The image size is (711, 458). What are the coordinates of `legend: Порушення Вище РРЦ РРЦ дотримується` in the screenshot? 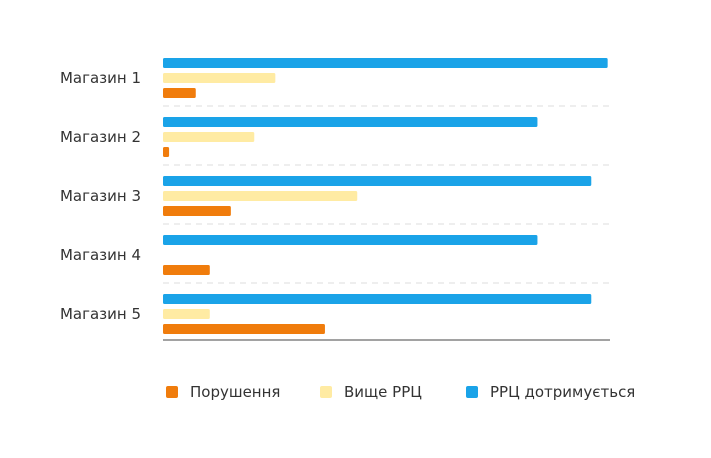 It's located at (355, 393).